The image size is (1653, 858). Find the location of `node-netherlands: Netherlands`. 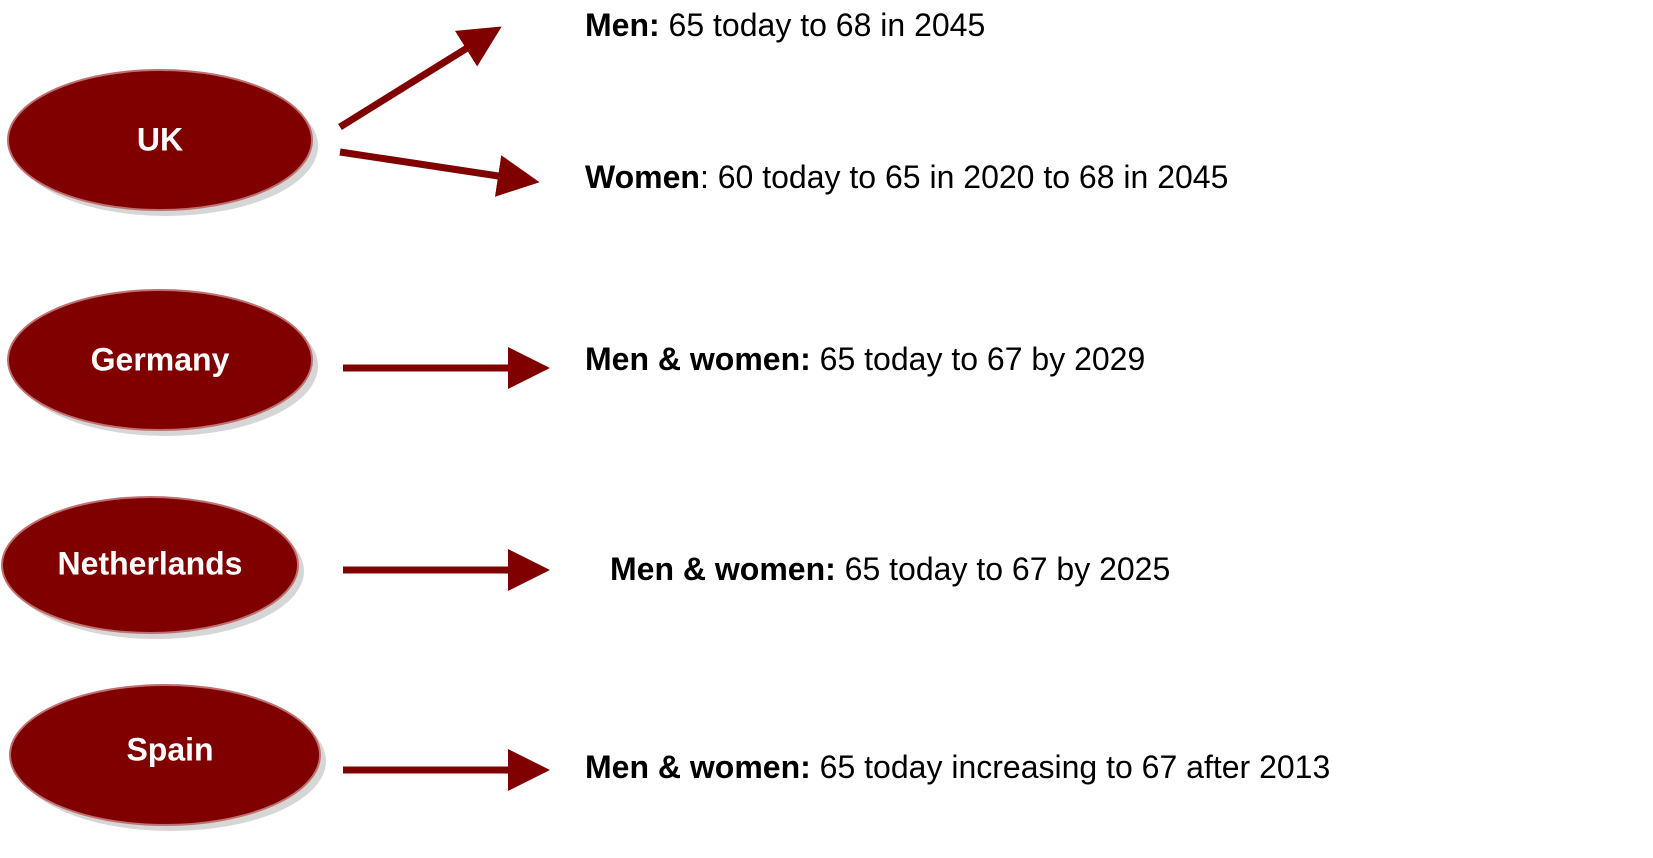

node-netherlands: Netherlands is located at coordinates (152, 567).